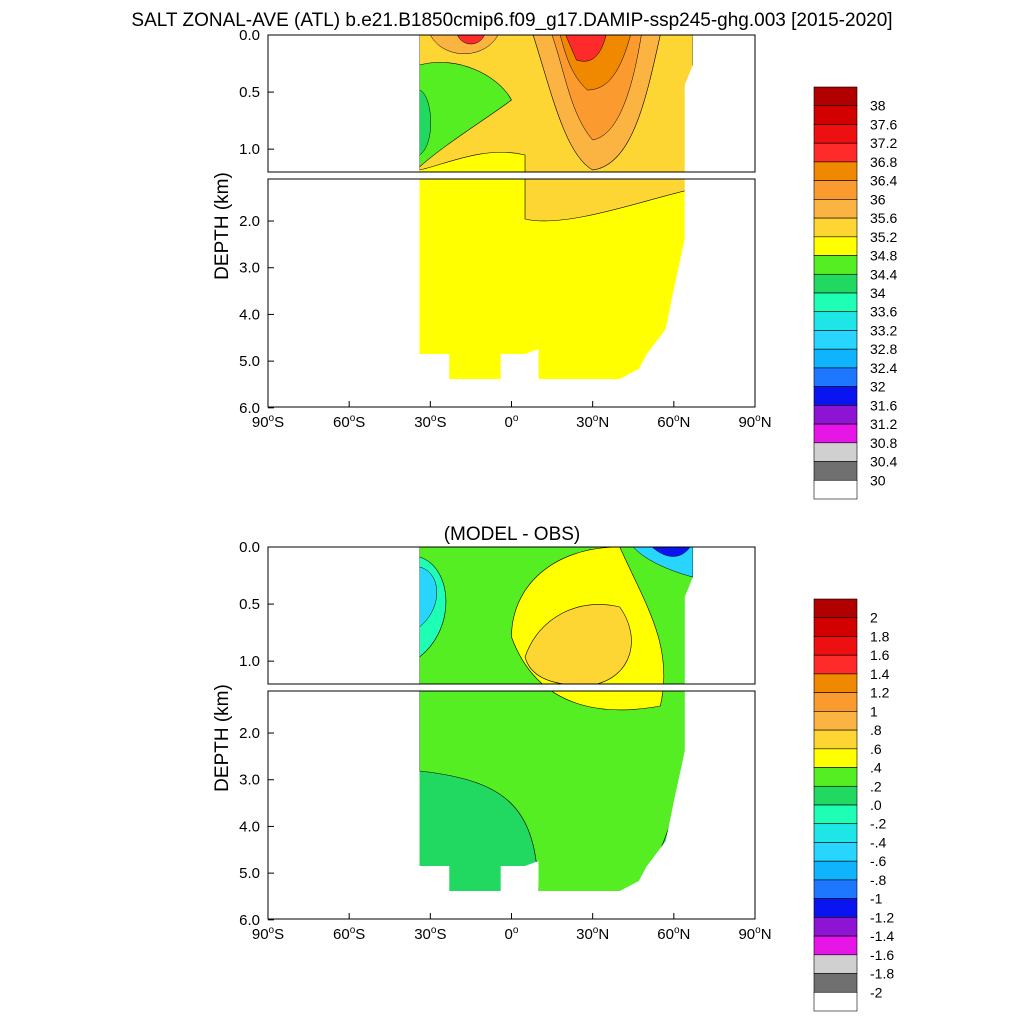 This screenshot has width=1024, height=1024. What do you see at coordinates (883, 368) in the screenshot?
I see `colorbar-label: 32.4` at bounding box center [883, 368].